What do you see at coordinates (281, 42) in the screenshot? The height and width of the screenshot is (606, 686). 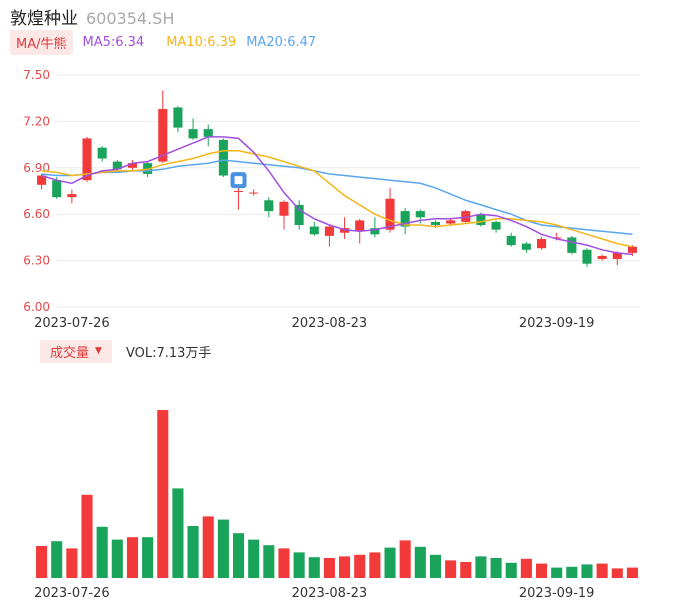 I see `ma20-legend: MA20:6.47` at bounding box center [281, 42].